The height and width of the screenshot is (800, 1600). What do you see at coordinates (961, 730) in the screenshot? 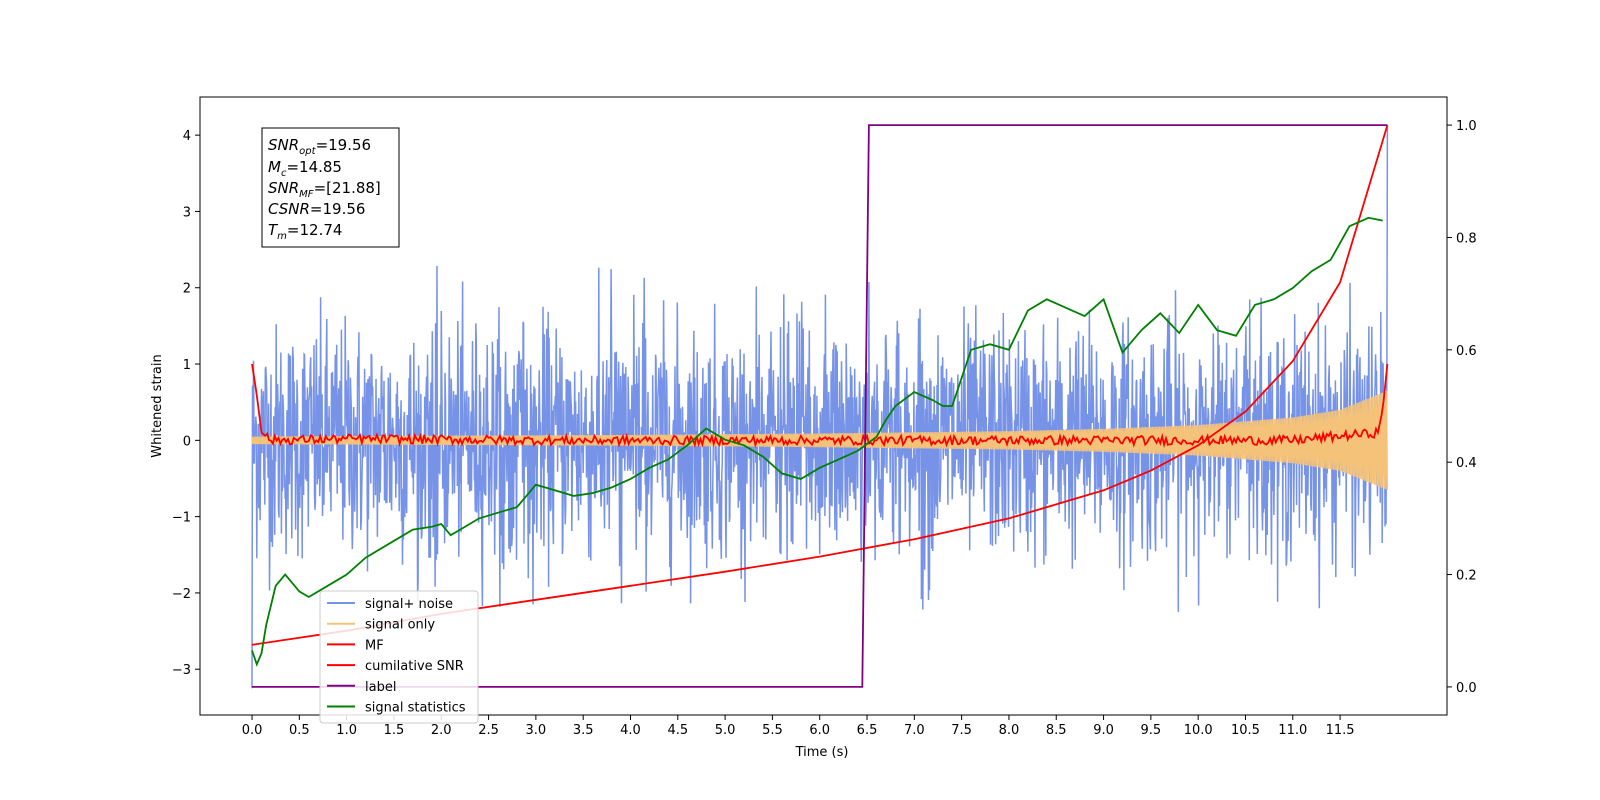
I see `x-tick-label: 7.5` at bounding box center [961, 730].